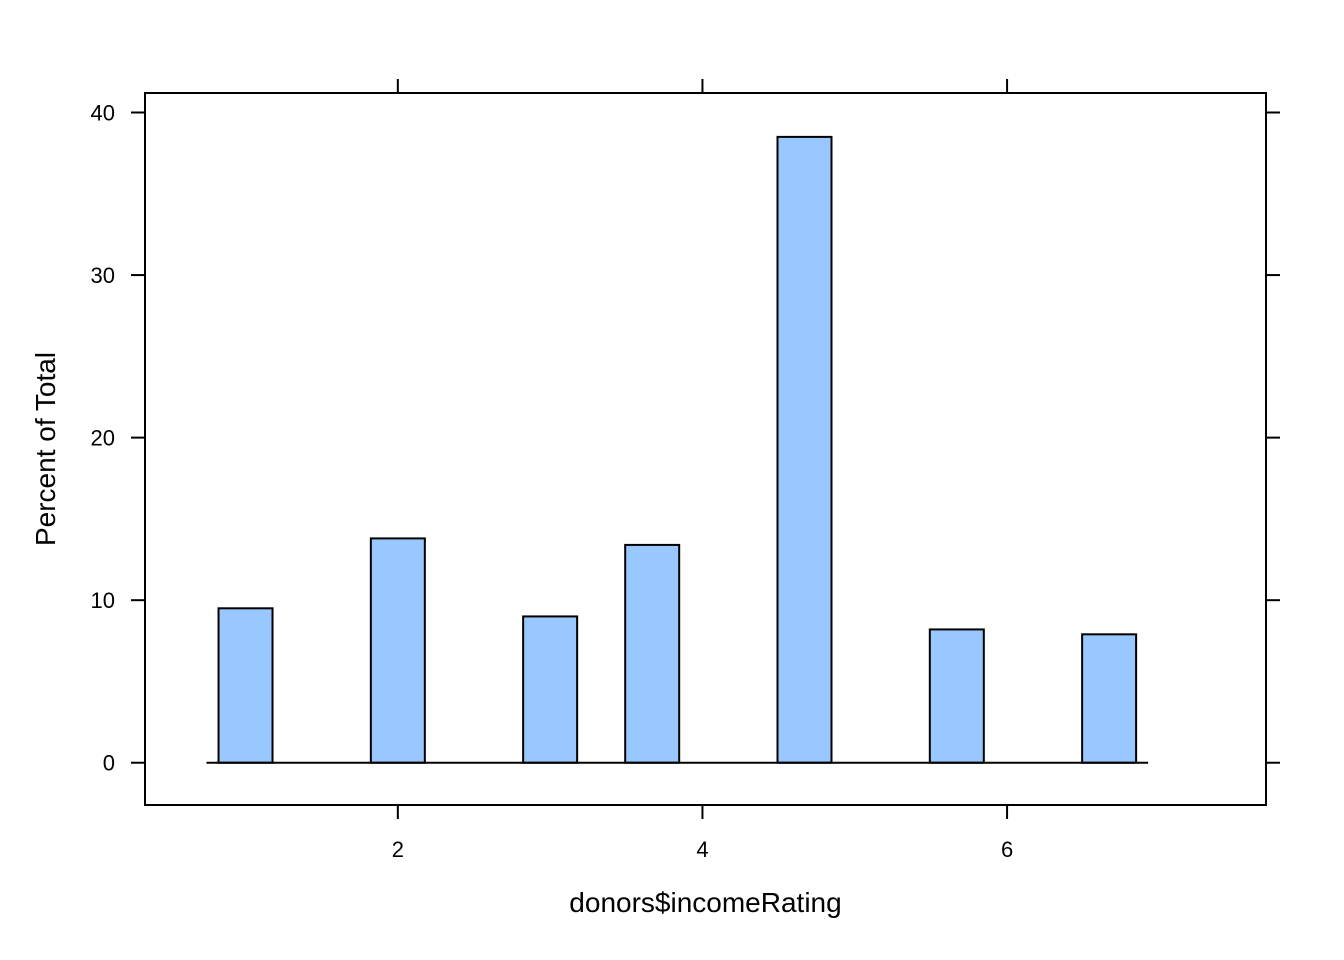 This screenshot has width=1344, height=960. Describe the element at coordinates (109, 763) in the screenshot. I see `y-tick-label-0: 0` at that location.